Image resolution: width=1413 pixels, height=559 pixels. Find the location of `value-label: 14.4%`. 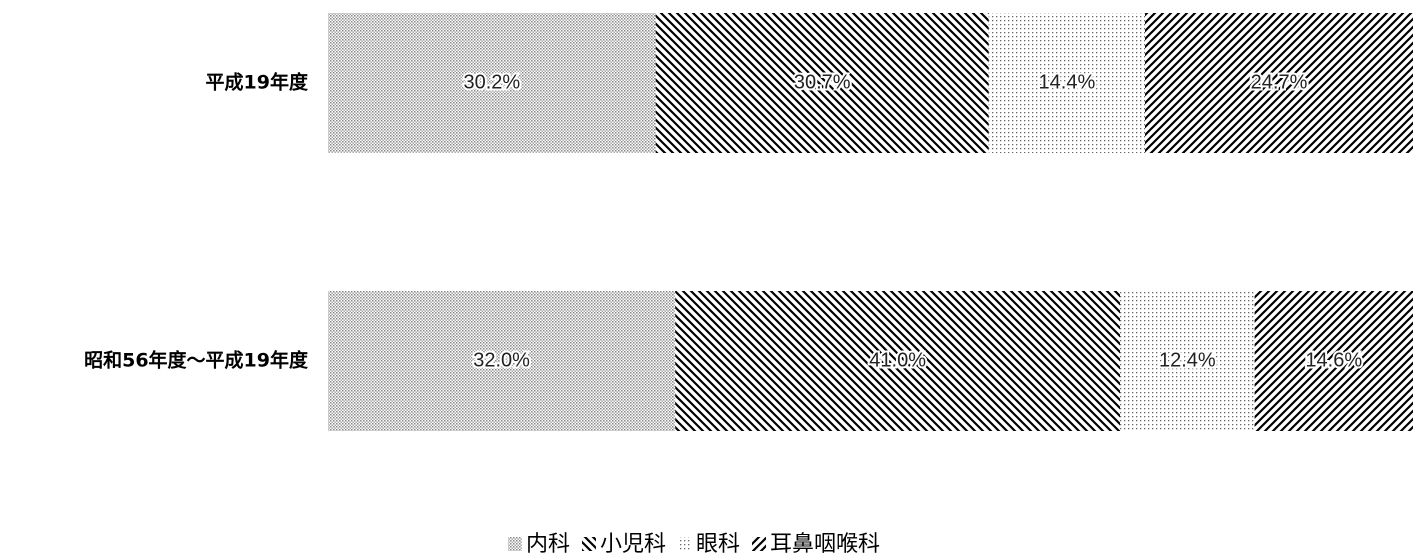

value-label: 14.4% is located at coordinates (1067, 82).